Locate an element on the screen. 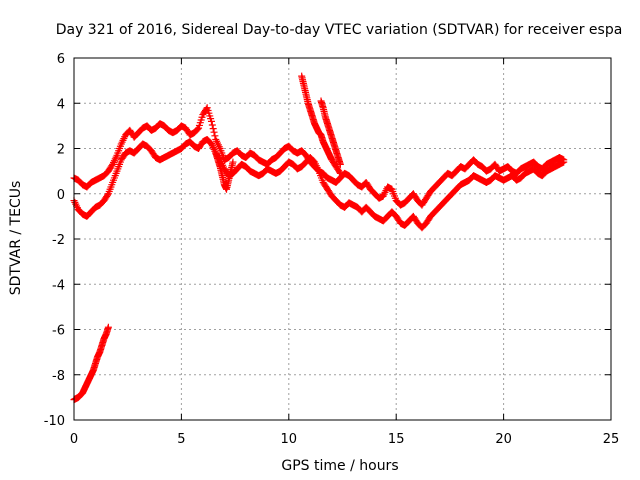 Image resolution: width=640 pixels, height=480 pixels. y-tick-label: -2 is located at coordinates (58, 240).